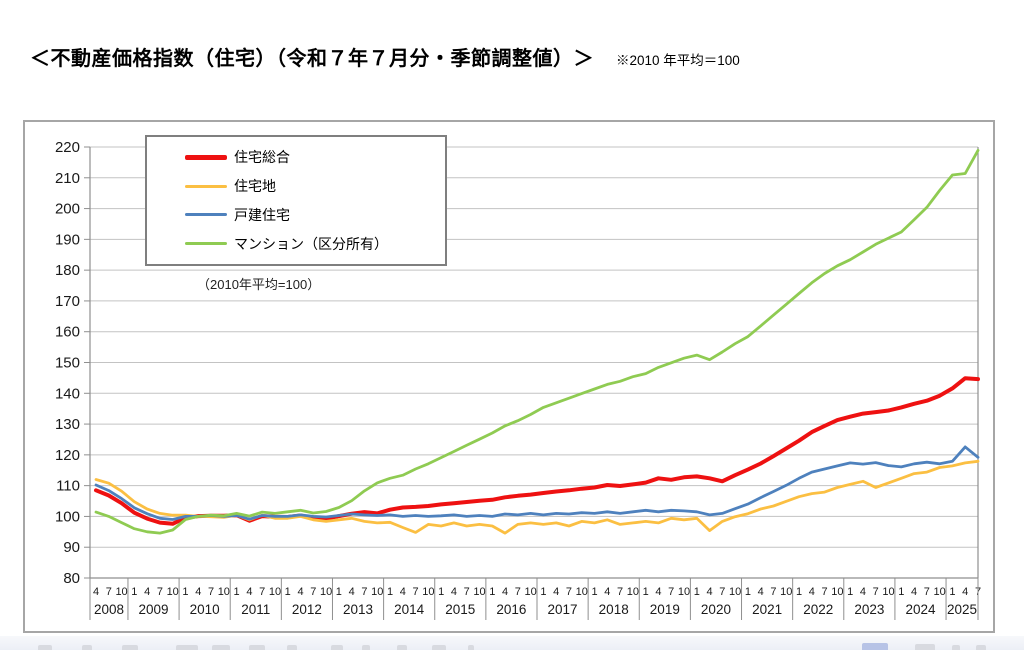  Describe the element at coordinates (205, 609) in the screenshot. I see `year-label-2010: 2010` at that location.